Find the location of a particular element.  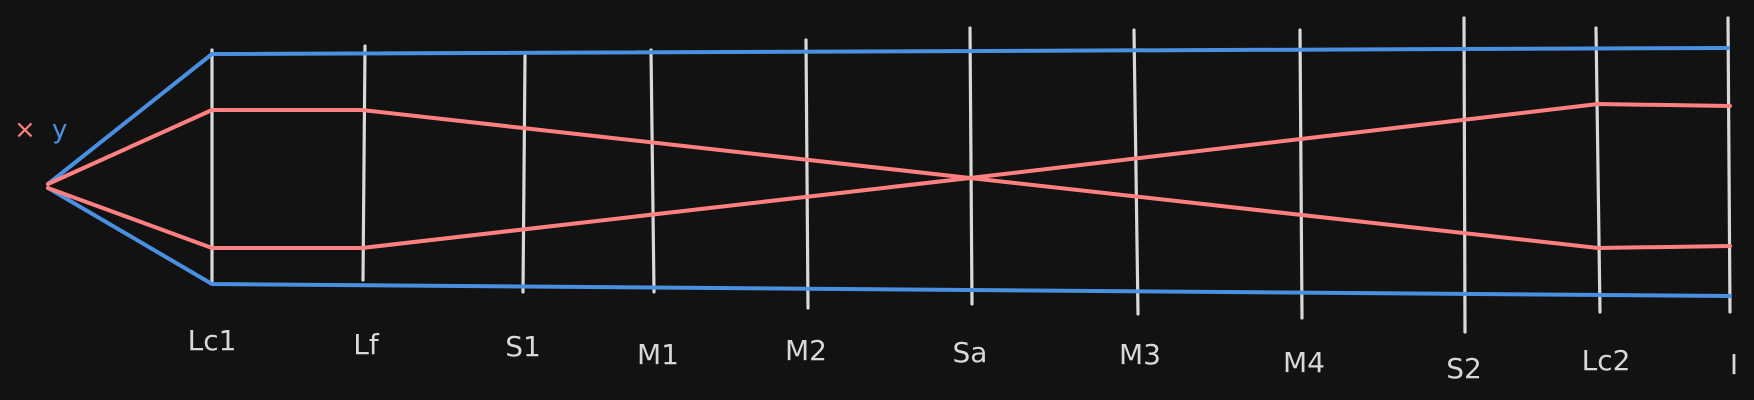

element-line-m4 is located at coordinates (1301, 174).